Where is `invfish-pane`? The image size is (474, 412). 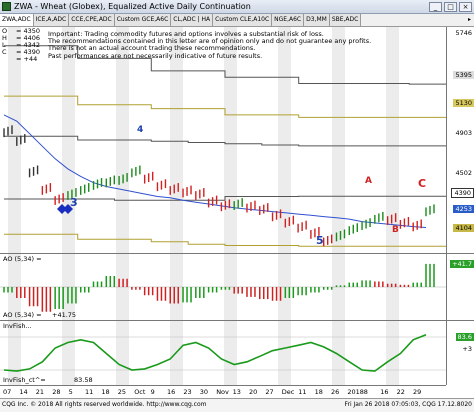
invfish-pane is located at coordinates (223, 353).